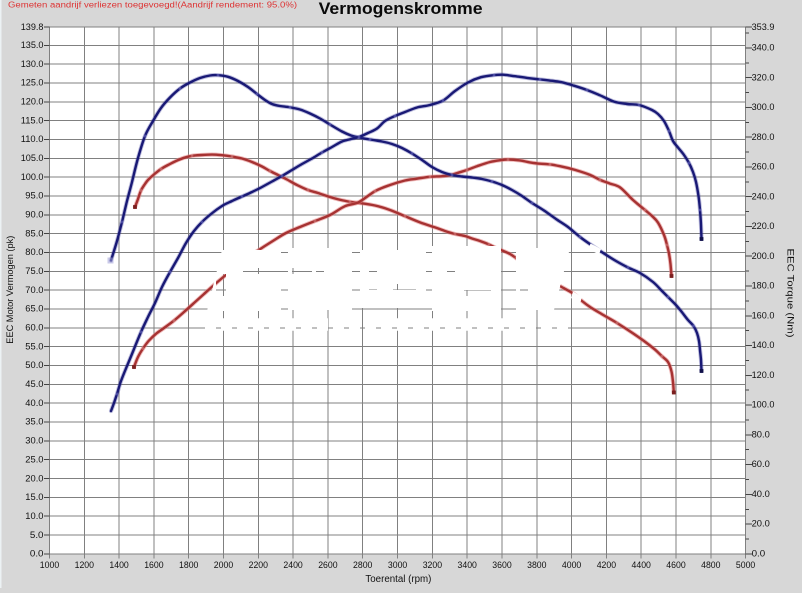 Image resolution: width=802 pixels, height=593 pixels. I want to click on svg-text: 85.0, so click(34, 233).